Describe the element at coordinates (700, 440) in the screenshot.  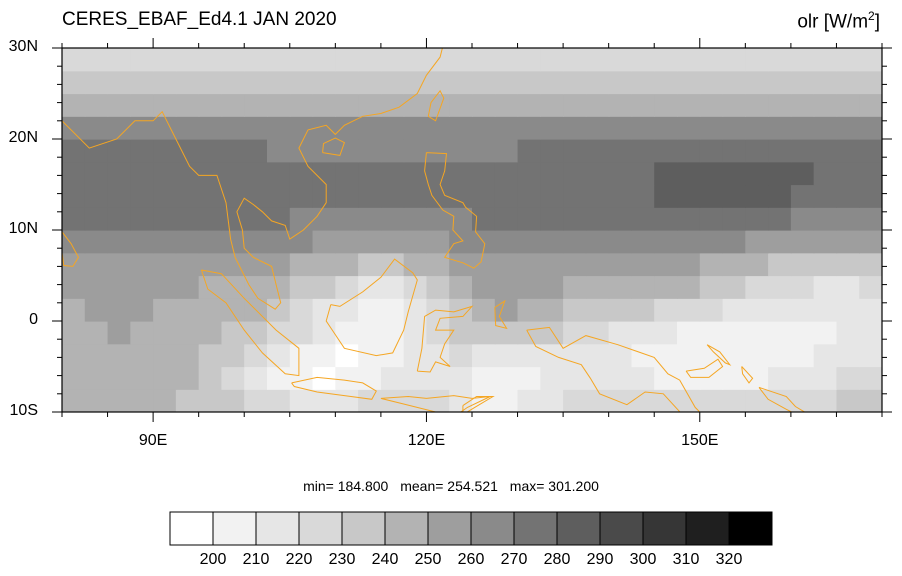
I see `lon-tick-label: 150E` at that location.